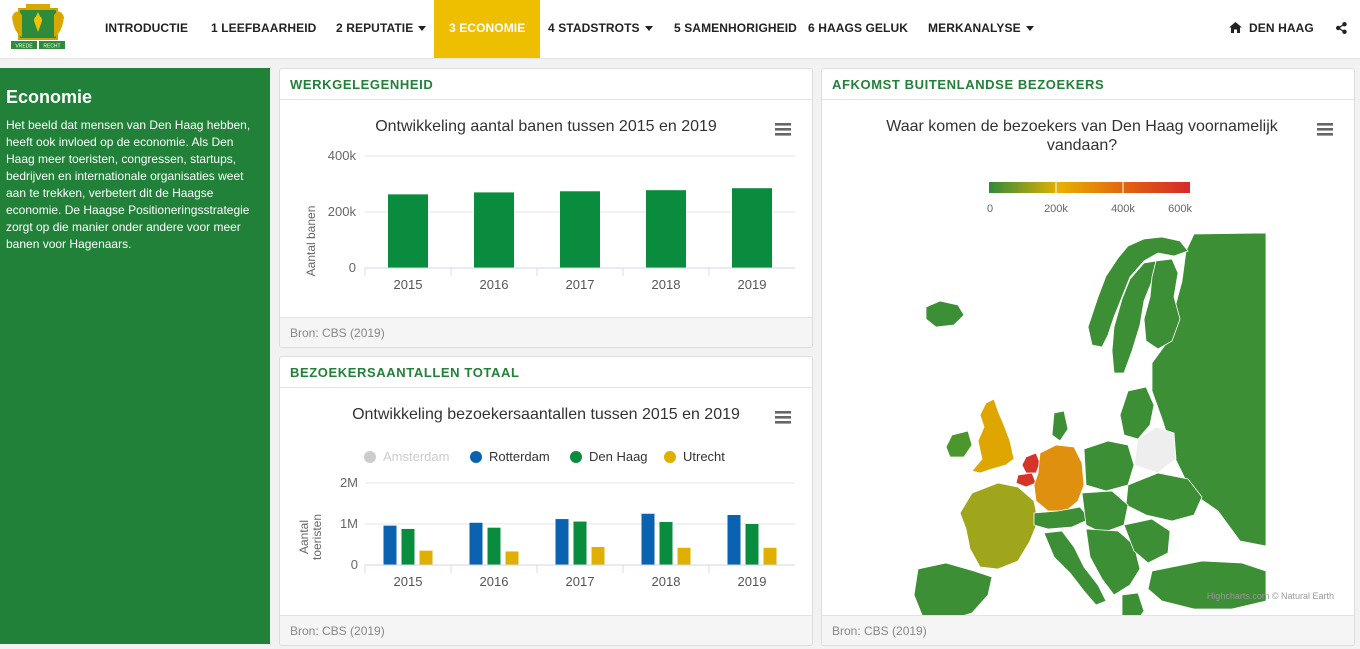 The height and width of the screenshot is (649, 1360). What do you see at coordinates (342, 155) in the screenshot?
I see `y-tick-label: 400k` at bounding box center [342, 155].